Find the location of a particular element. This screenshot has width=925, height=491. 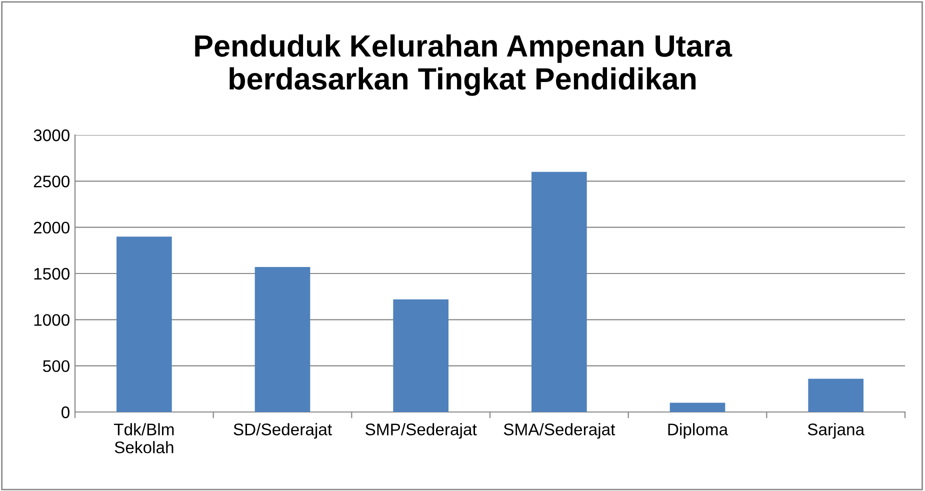

y-tick-label: 1000 is located at coordinates (52, 320).